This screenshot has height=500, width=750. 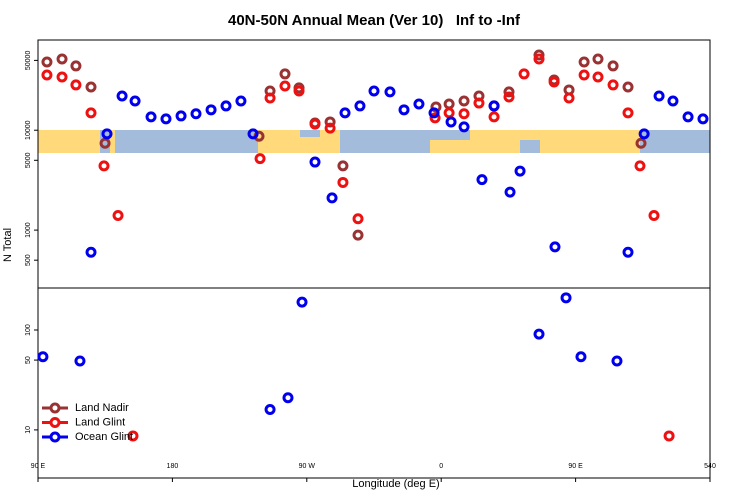 I want to click on y-tick-label: 10000, so click(x=28, y=130).